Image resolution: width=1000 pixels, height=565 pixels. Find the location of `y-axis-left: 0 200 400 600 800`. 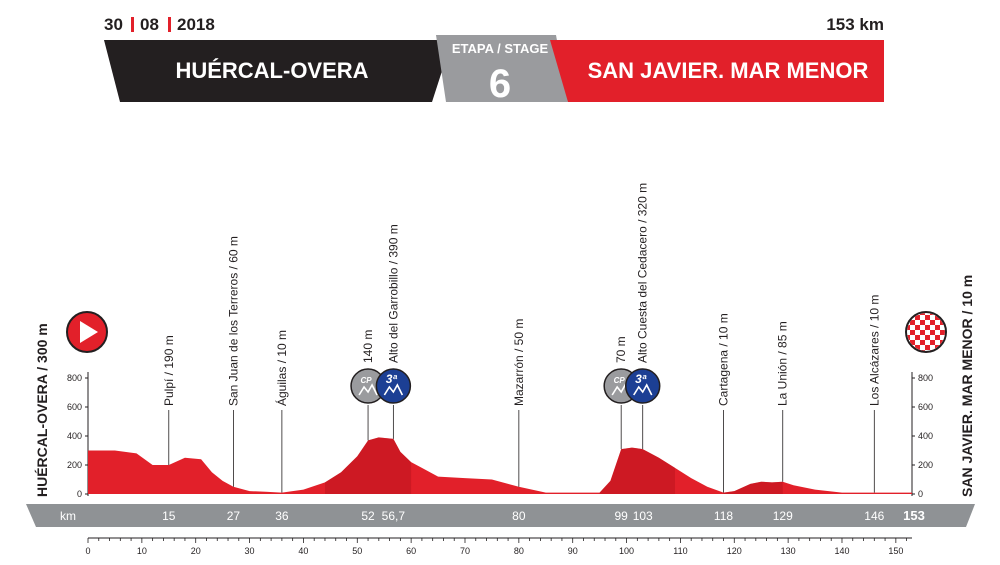

y-axis-left: 0 200 400 600 800 is located at coordinates (78, 435).